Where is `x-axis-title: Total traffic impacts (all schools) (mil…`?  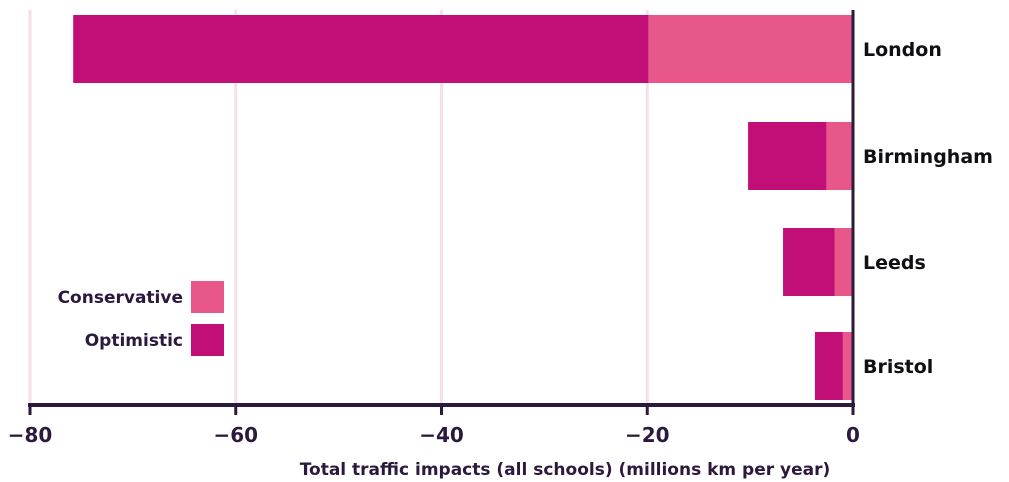 x-axis-title: Total traffic impacts (all schools) (mil… is located at coordinates (565, 470).